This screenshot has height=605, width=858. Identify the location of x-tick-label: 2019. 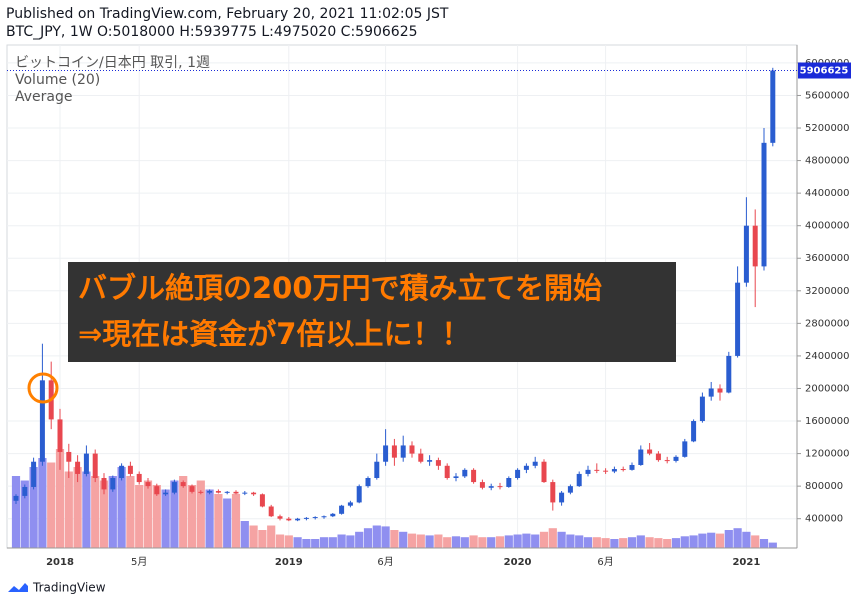
(289, 562).